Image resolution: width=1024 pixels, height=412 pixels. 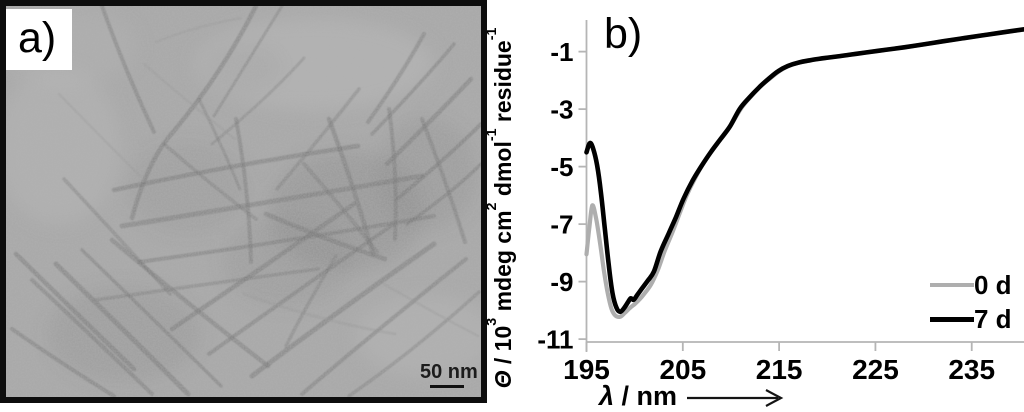 I want to click on scale-bar-label: 50 nm, so click(x=449, y=372).